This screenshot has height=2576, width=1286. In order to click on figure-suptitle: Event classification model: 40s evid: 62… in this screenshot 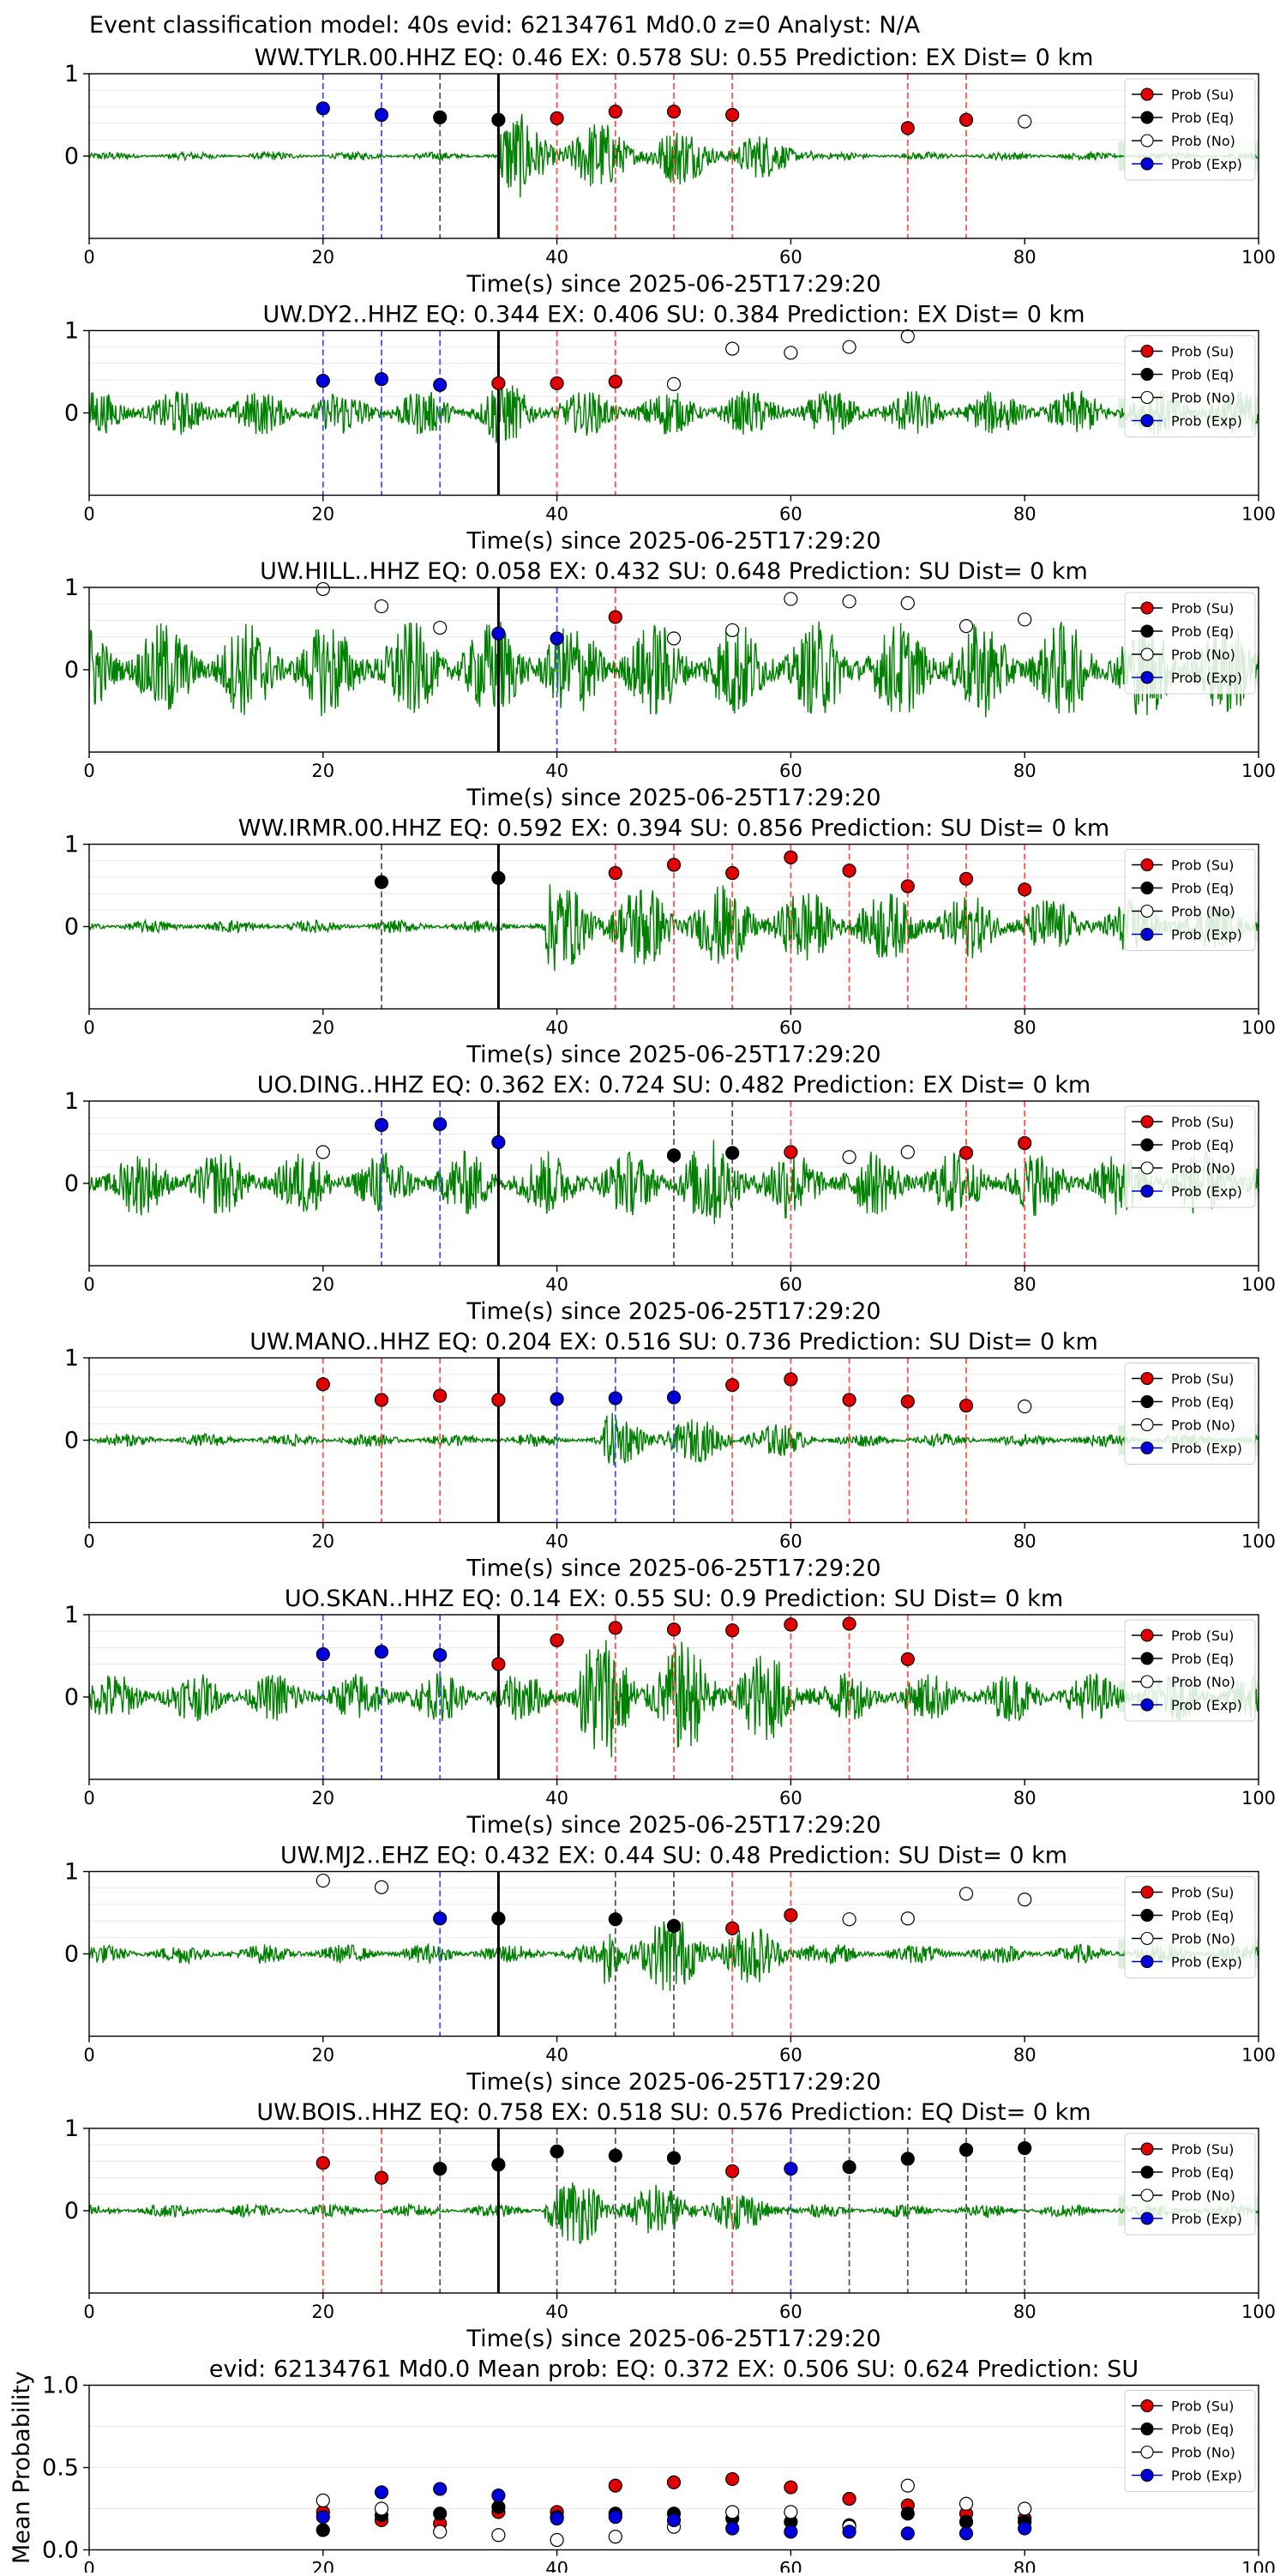, I will do `click(505, 26)`.